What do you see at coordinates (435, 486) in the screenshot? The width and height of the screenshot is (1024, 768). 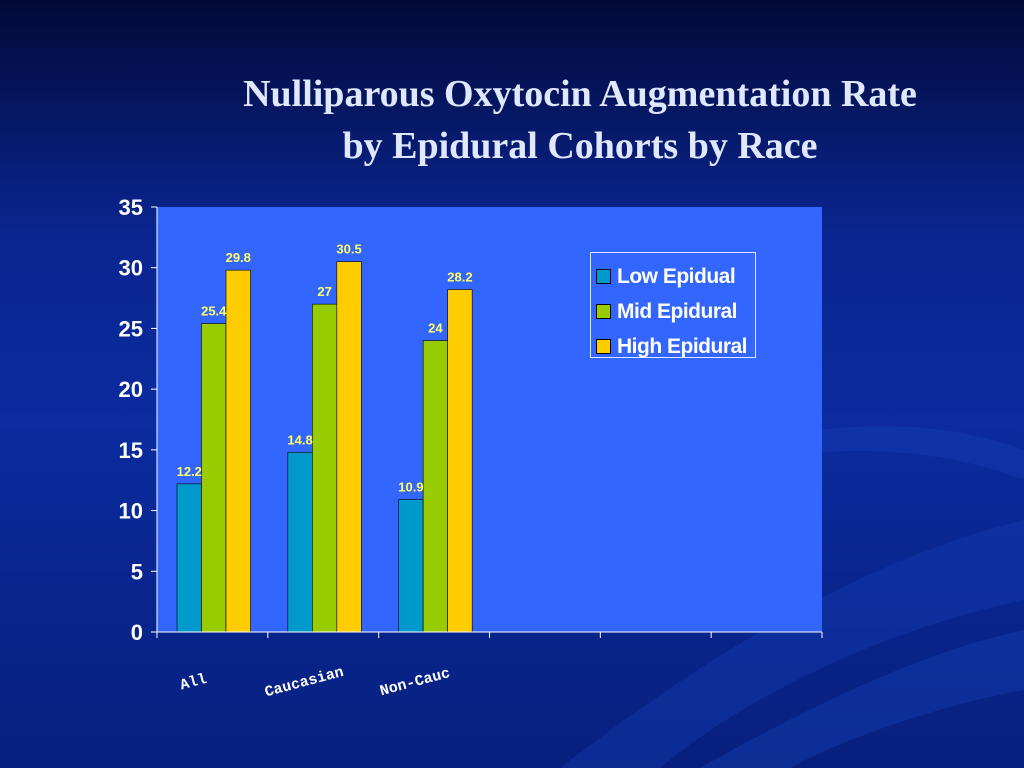 I see `bar-mid-non-cauc` at bounding box center [435, 486].